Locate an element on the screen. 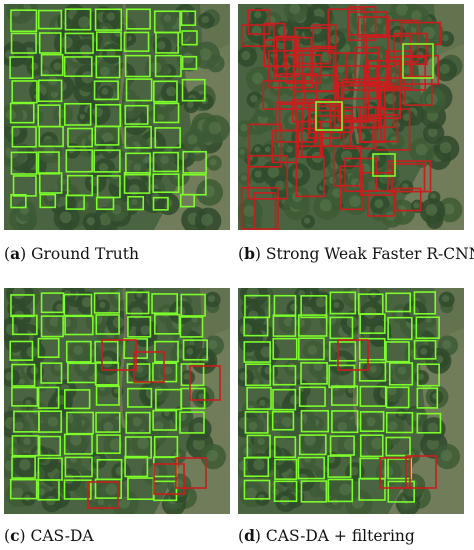  caption-a: (a) Ground Truth is located at coordinates (71, 253).